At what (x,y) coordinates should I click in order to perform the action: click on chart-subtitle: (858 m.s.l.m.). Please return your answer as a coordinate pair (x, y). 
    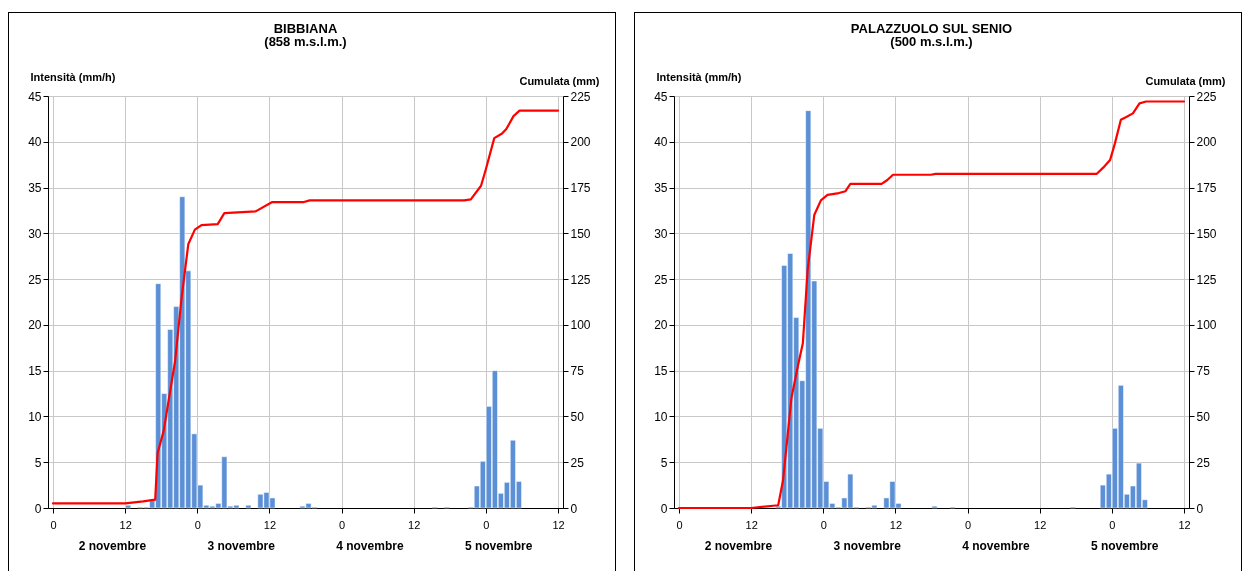
    Looking at the image, I should click on (305, 41).